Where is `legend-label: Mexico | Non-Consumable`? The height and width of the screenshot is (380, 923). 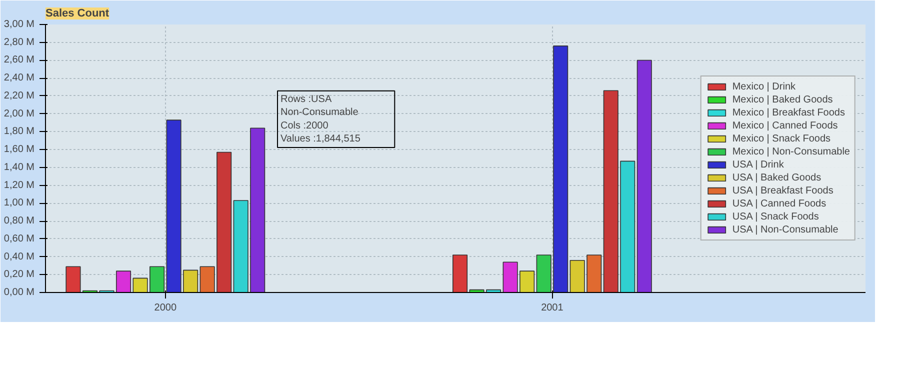 legend-label: Mexico | Non-Consumable is located at coordinates (791, 152).